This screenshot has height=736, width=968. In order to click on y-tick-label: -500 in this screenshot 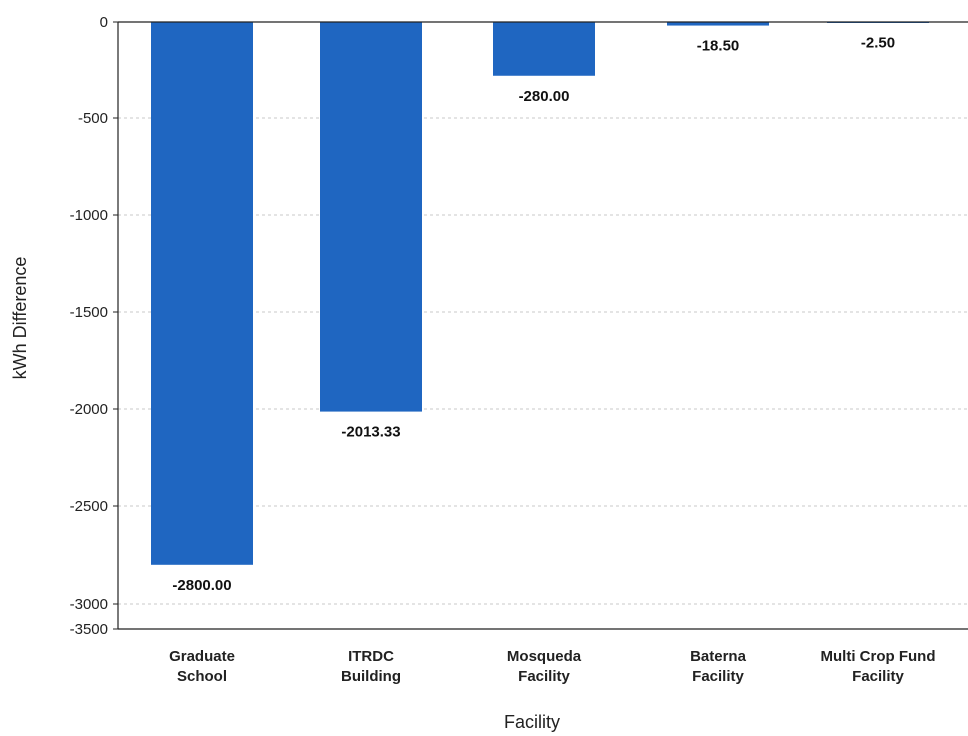, I will do `click(93, 118)`.